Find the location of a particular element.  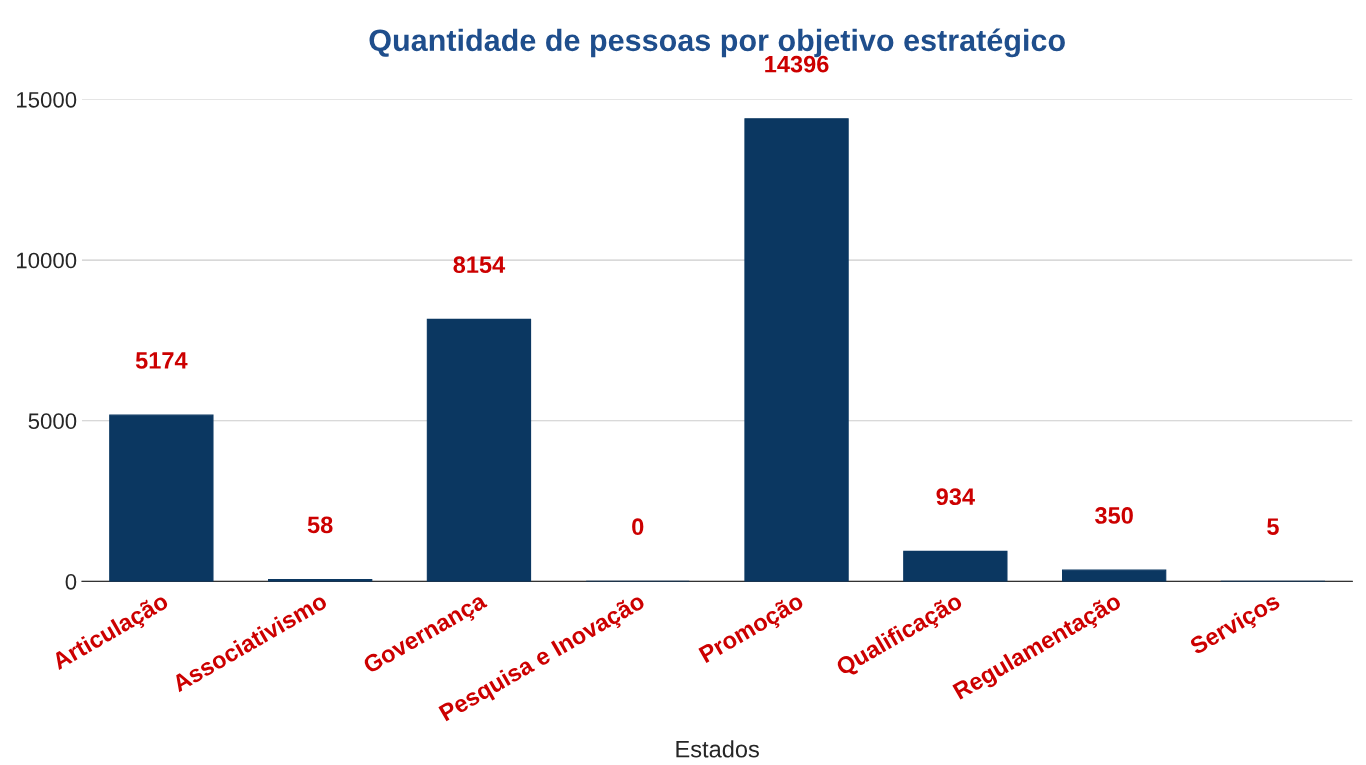

x-axis-title: Estados is located at coordinates (717, 749).